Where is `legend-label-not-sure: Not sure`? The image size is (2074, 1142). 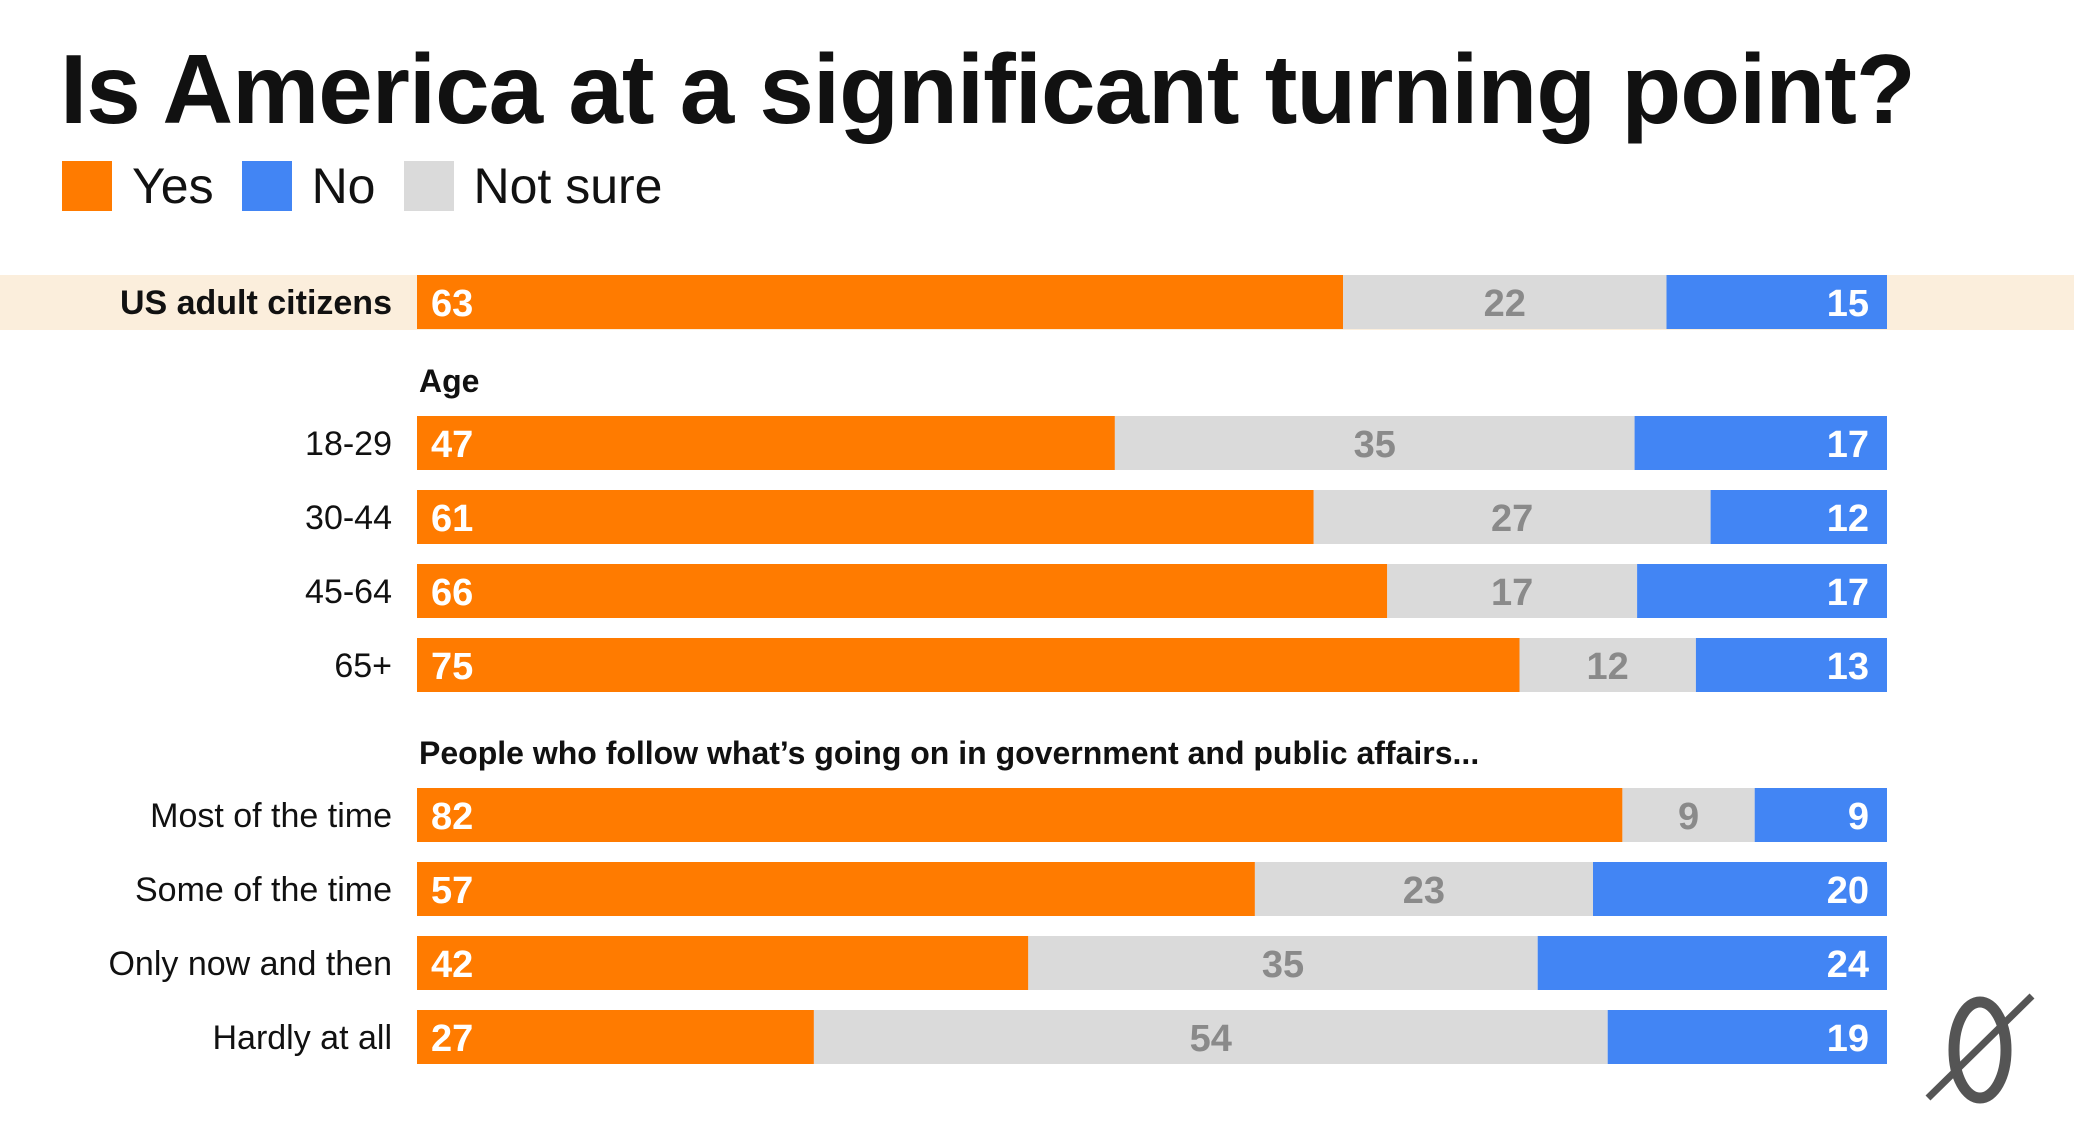
legend-label-not-sure: Not sure is located at coordinates (568, 186).